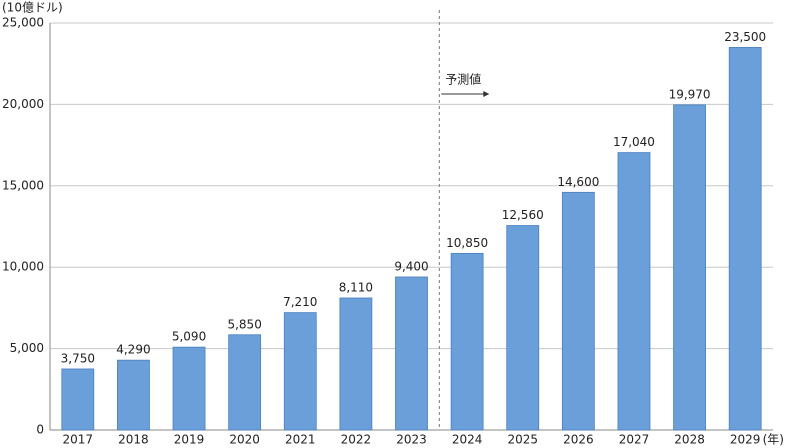  Describe the element at coordinates (745, 440) in the screenshot. I see `x-tick-label: 2029` at that location.